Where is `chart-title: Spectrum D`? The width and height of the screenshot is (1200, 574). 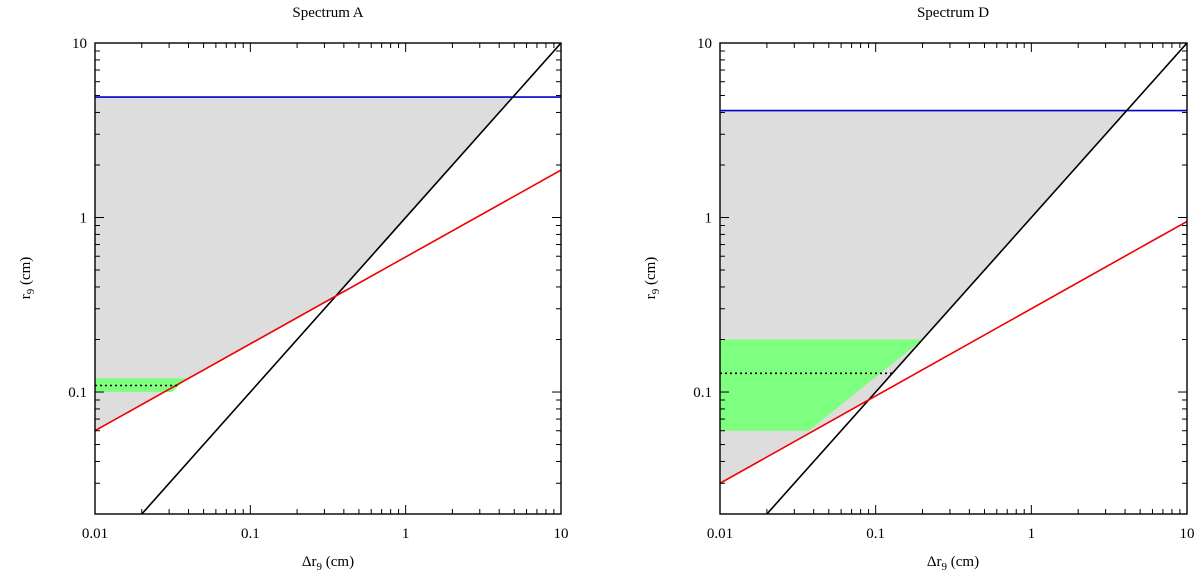
chart-title: Spectrum D is located at coordinates (953, 13).